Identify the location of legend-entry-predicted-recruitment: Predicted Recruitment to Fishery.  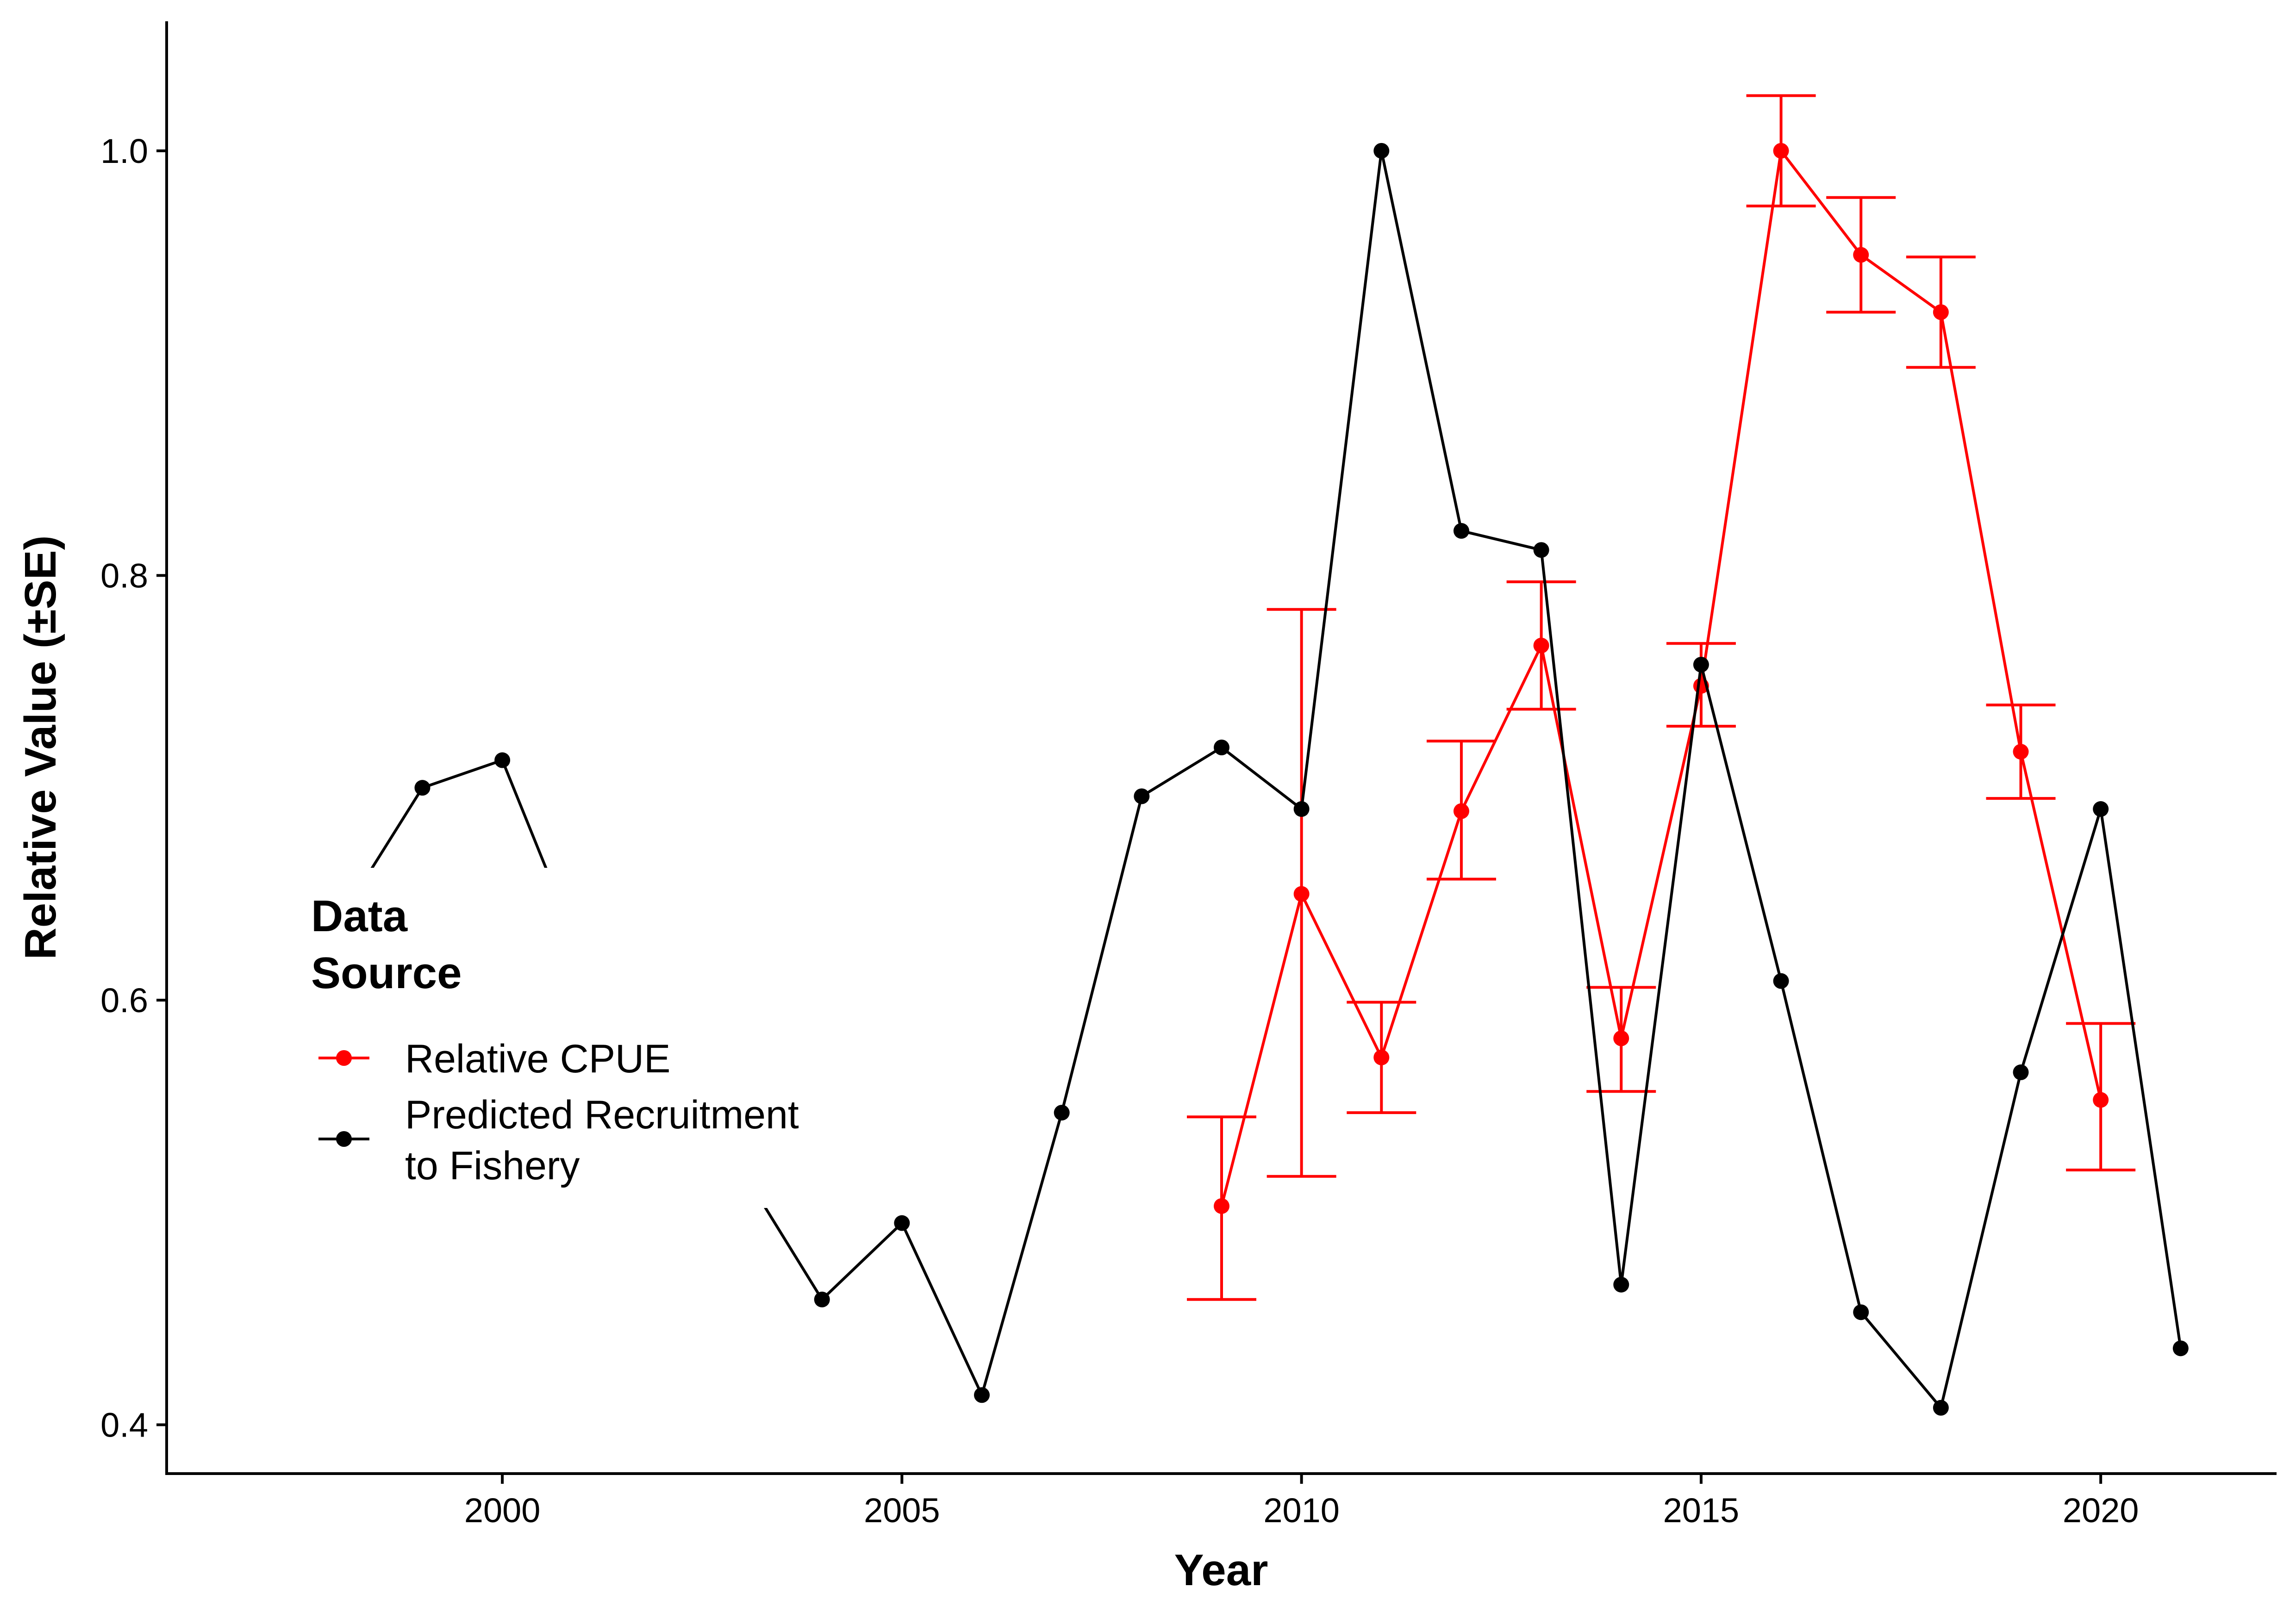
(558, 1140).